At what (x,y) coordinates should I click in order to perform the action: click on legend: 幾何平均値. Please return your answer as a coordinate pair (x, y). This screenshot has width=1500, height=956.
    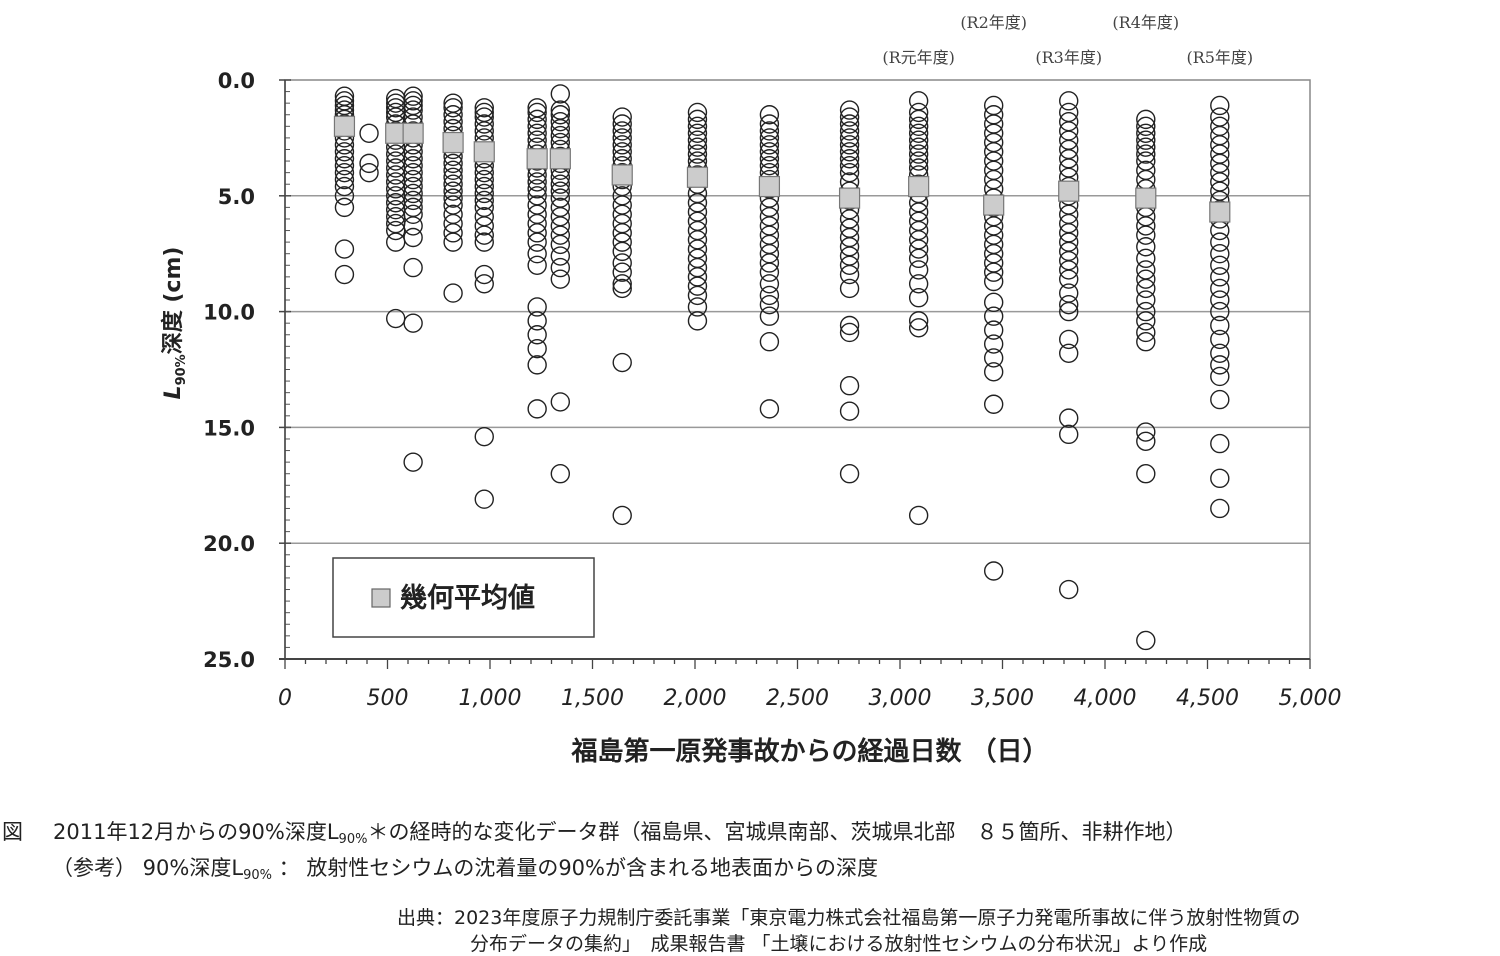
    Looking at the image, I should click on (463, 597).